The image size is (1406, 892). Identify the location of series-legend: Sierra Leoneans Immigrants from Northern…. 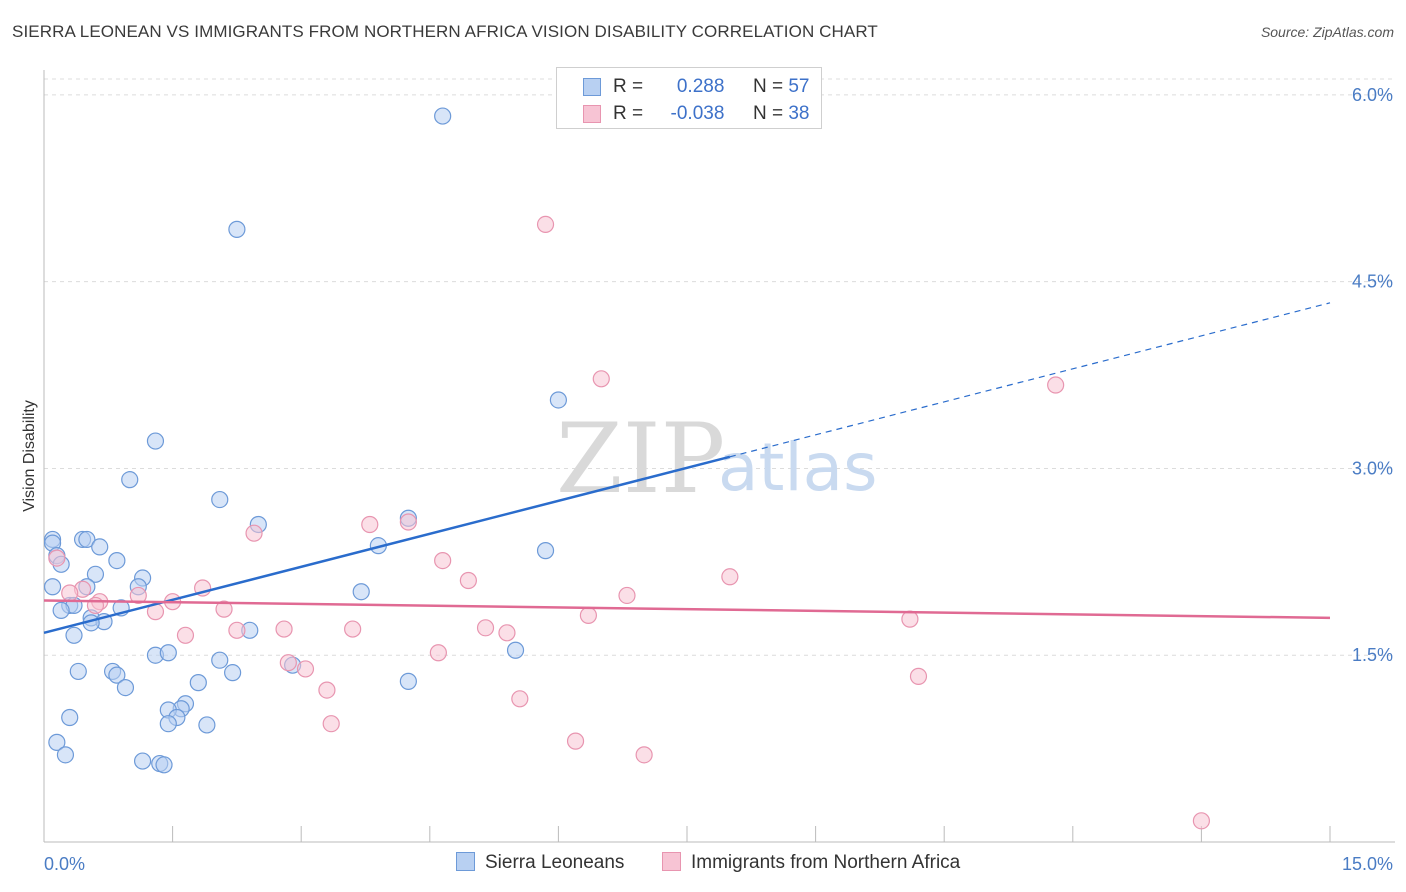
(703, 865).